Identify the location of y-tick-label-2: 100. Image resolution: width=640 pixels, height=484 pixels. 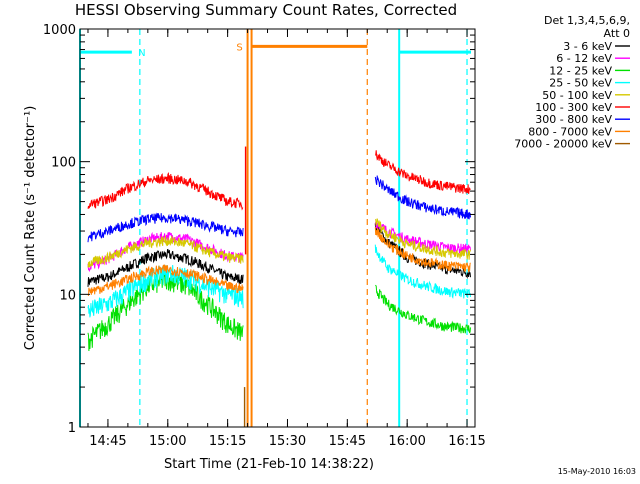
(63, 163).